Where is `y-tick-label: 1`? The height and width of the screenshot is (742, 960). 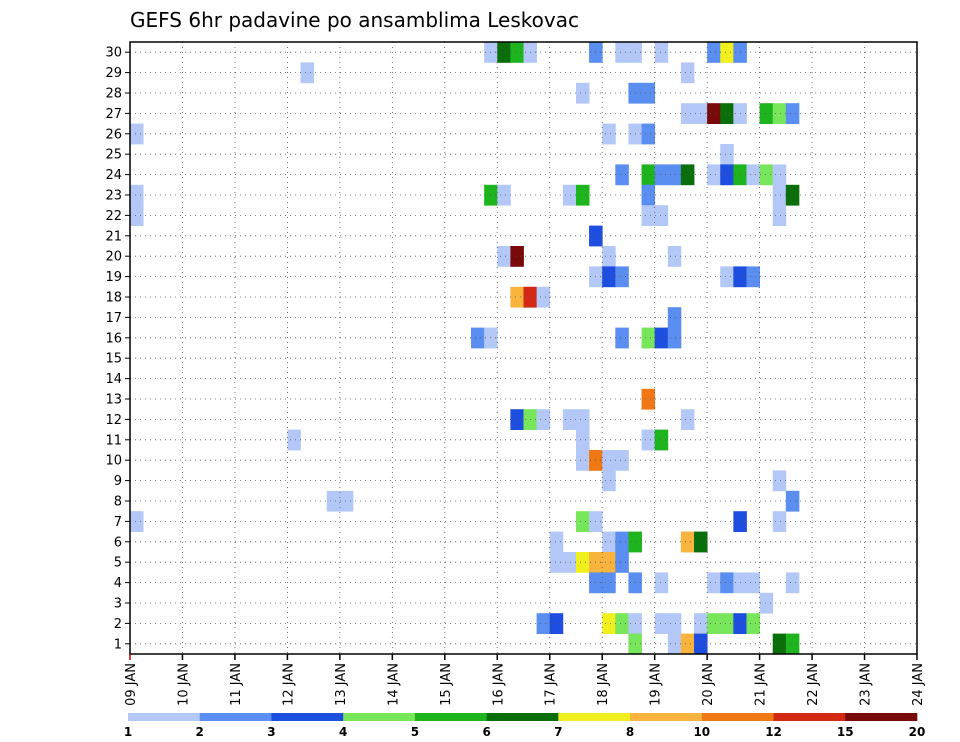 y-tick-label: 1 is located at coordinates (118, 644).